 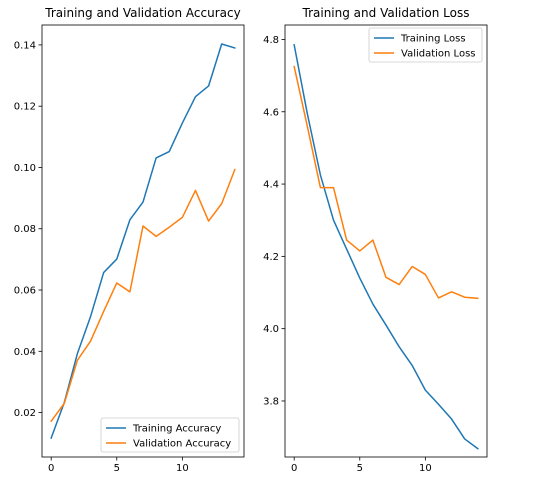 What do you see at coordinates (25, 45) in the screenshot?
I see `accuracy-y-tick-label: 0.14` at bounding box center [25, 45].